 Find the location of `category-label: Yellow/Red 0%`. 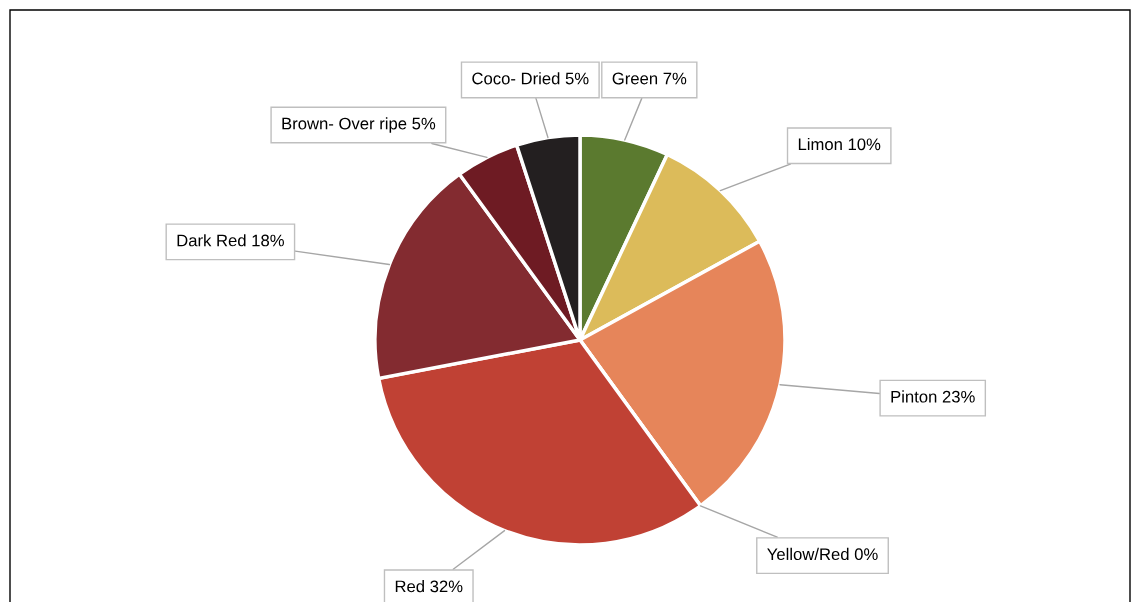

category-label: Yellow/Red 0% is located at coordinates (822, 554).